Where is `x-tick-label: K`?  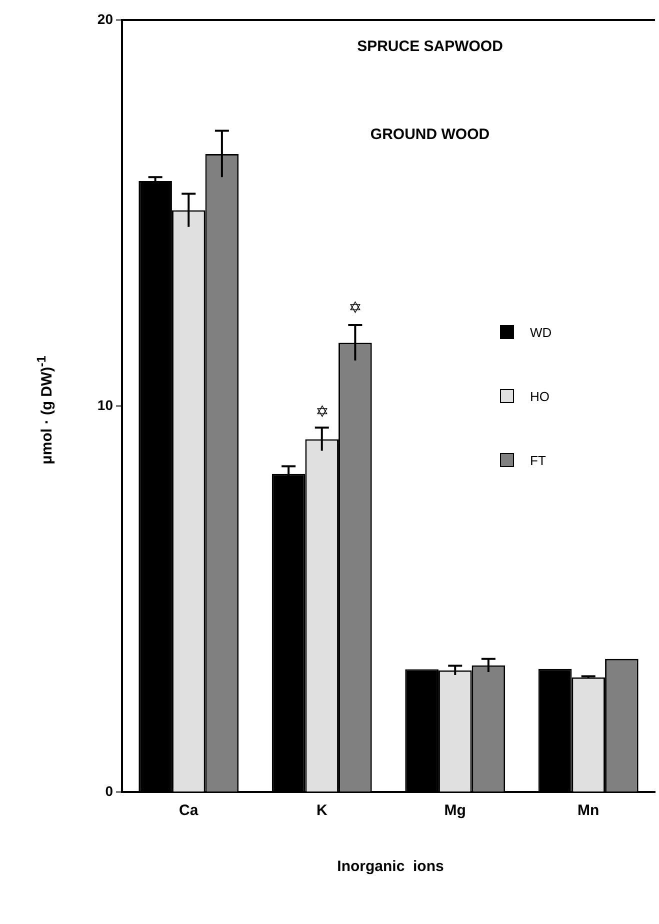 x-tick-label: K is located at coordinates (322, 811).